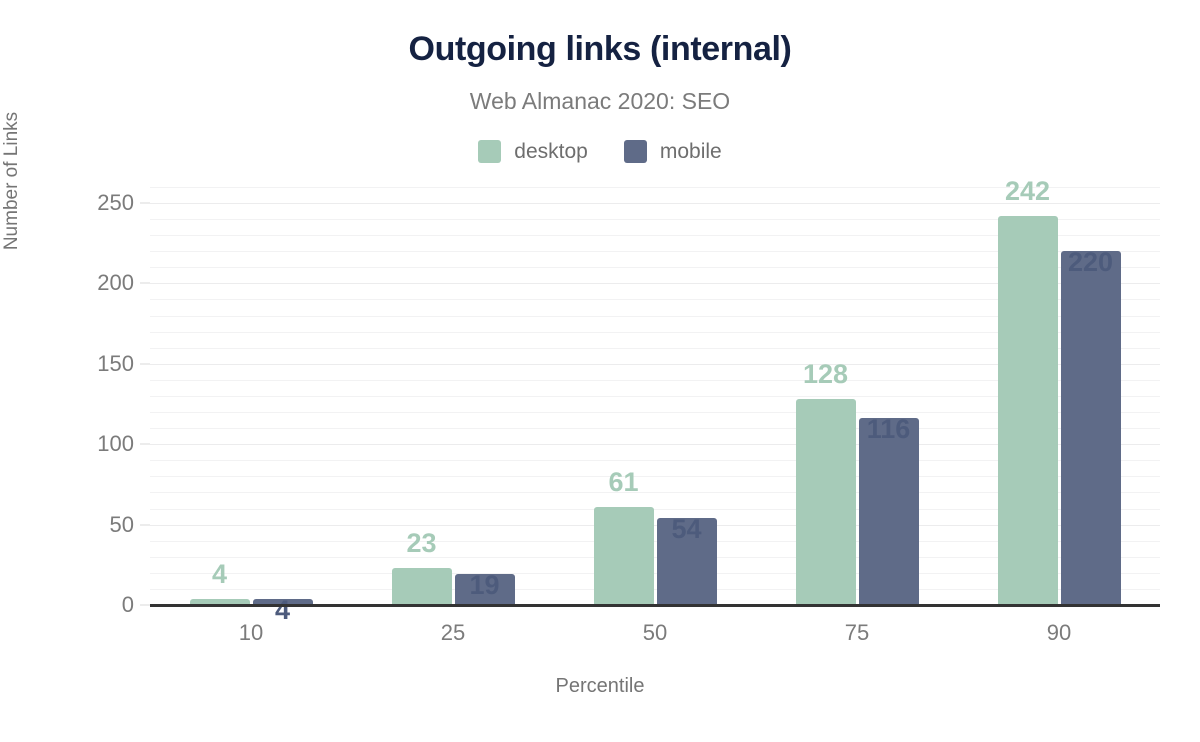  Describe the element at coordinates (1027, 190) in the screenshot. I see `bar-value-label-desktop-90: 242` at that location.